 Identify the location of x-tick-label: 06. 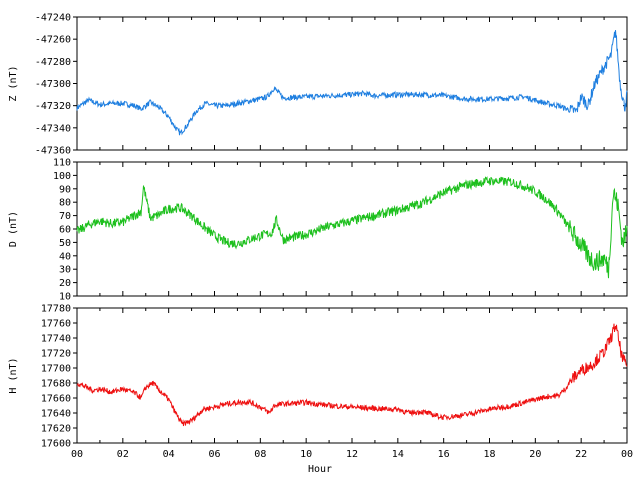
(214, 454).